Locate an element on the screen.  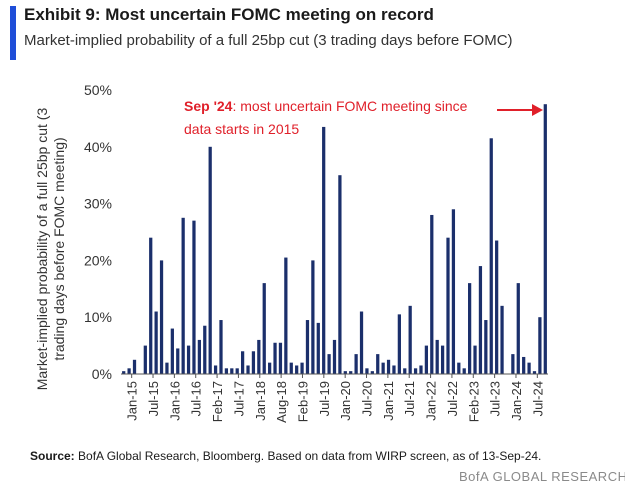
annotation-bold: Sep '24 is located at coordinates (208, 106).